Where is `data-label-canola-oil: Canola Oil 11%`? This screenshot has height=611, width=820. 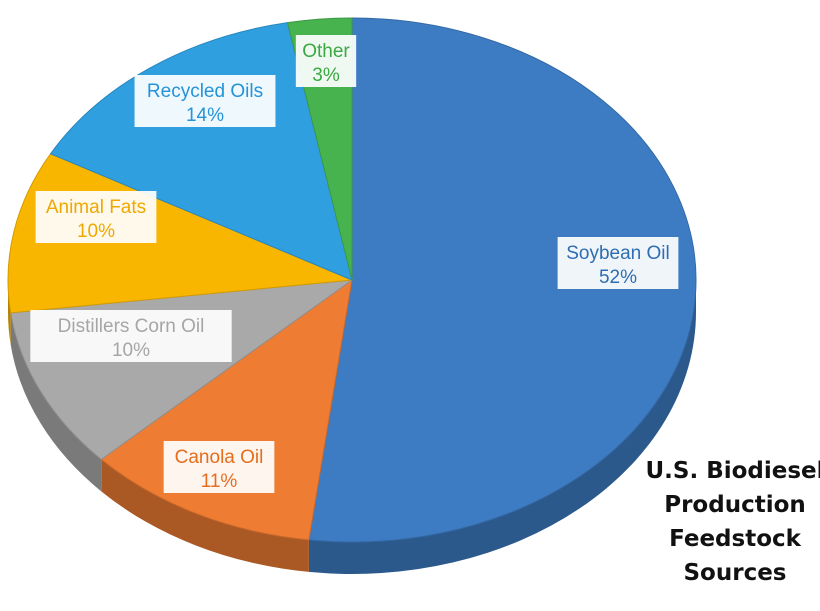
data-label-canola-oil: Canola Oil 11% is located at coordinates (219, 467).